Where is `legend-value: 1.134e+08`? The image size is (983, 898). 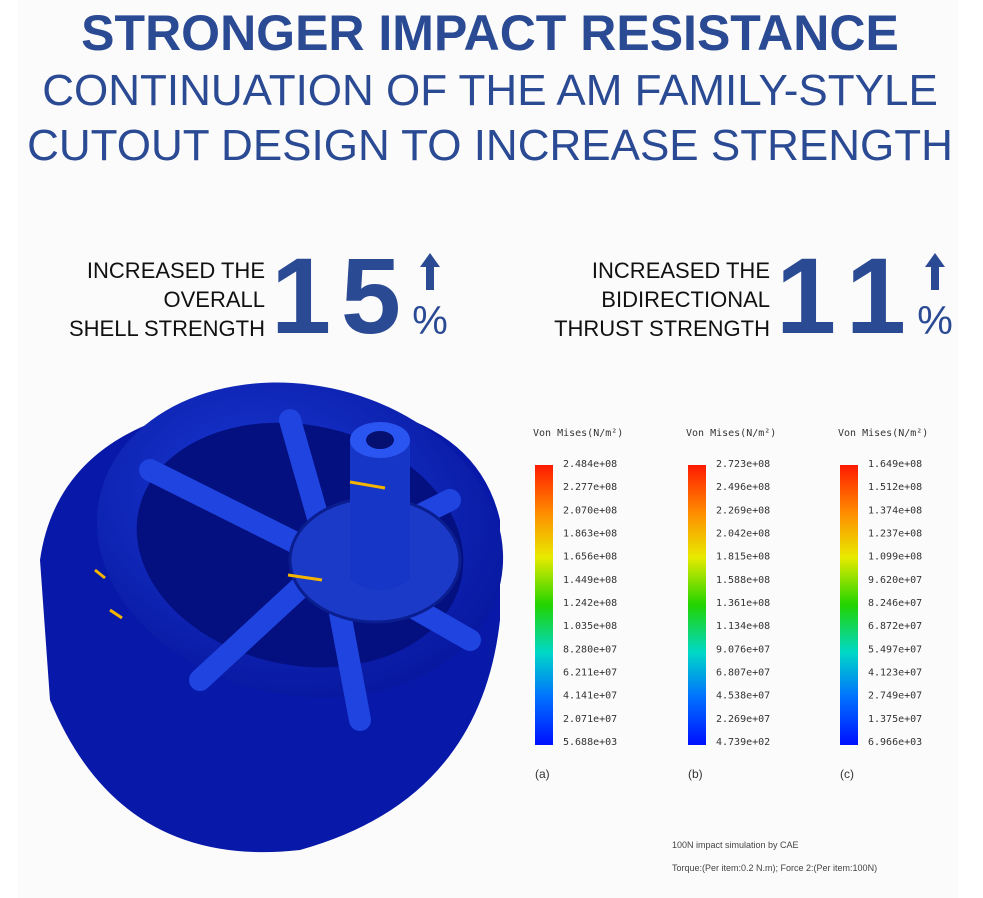
legend-value: 1.134e+08 is located at coordinates (743, 626).